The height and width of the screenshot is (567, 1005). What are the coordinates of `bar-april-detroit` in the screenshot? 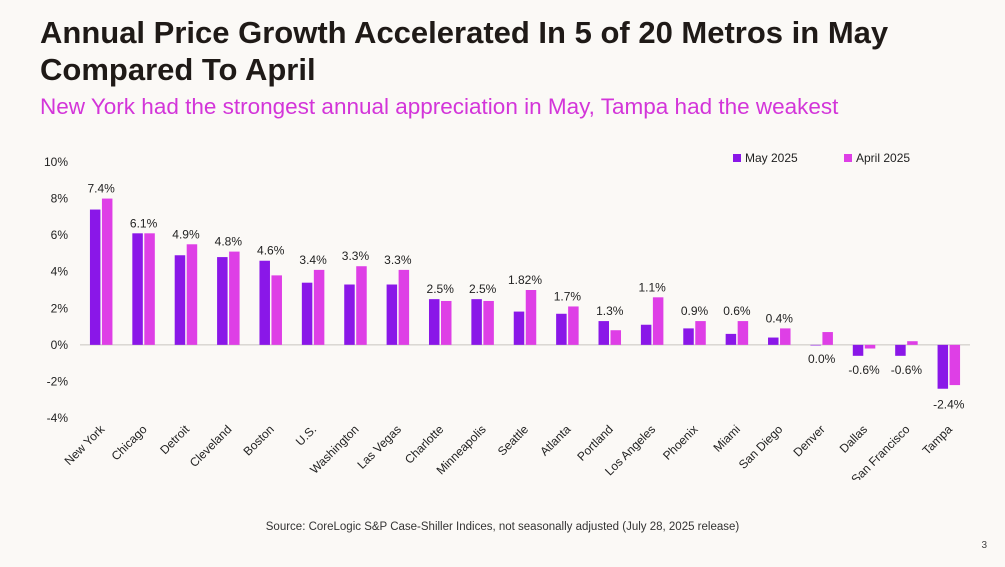 It's located at (192, 294).